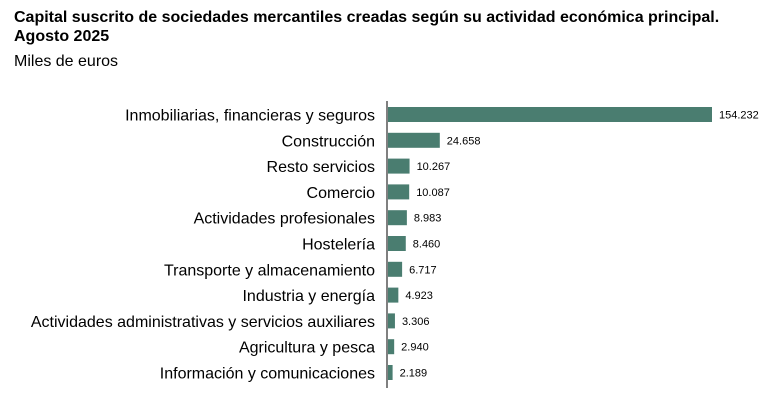 This screenshot has width=783, height=414. What do you see at coordinates (464, 141) in the screenshot?
I see `value-label: 24.658` at bounding box center [464, 141].